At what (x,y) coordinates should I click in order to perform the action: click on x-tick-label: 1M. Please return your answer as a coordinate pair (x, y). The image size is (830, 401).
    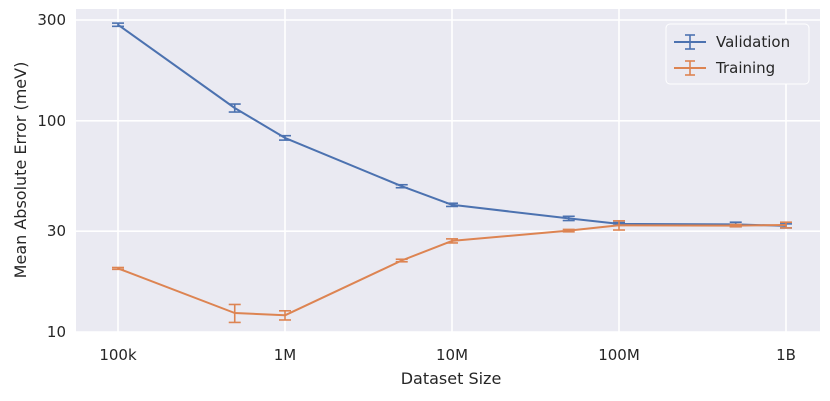
    Looking at the image, I should click on (285, 355).